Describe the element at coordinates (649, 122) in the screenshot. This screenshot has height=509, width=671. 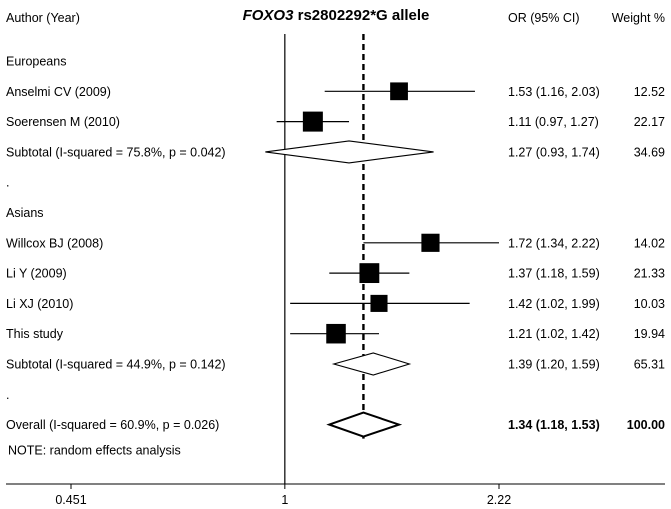
I see `weight-text: 22.17` at that location.